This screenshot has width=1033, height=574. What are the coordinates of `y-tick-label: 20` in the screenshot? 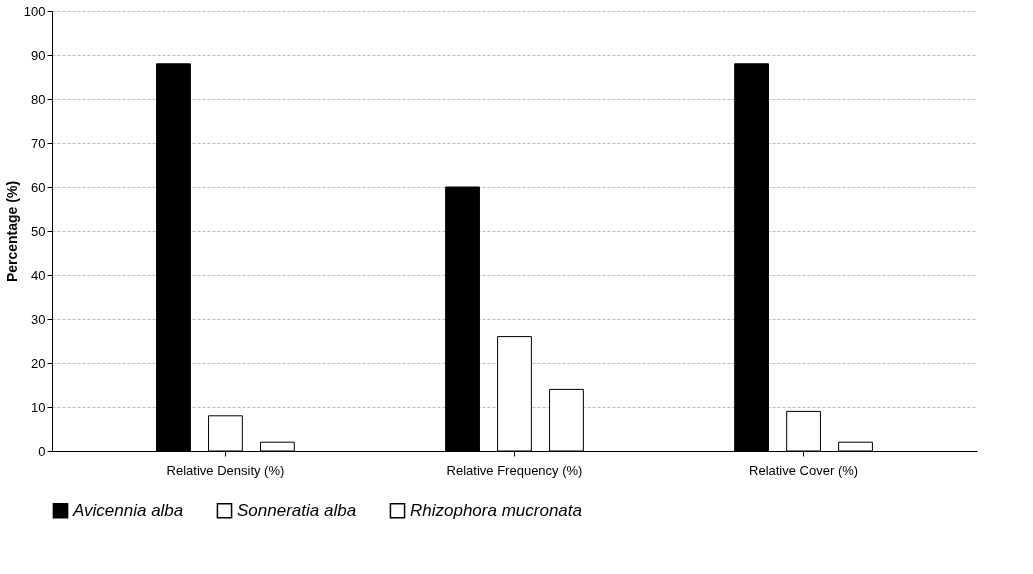 It's located at (38, 363).